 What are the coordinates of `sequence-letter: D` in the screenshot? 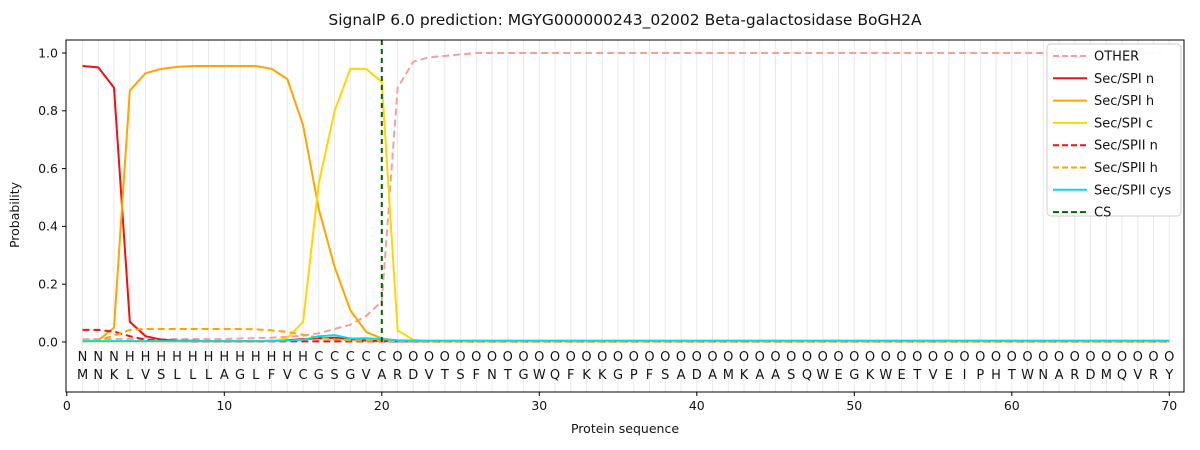 It's located at (1091, 375).